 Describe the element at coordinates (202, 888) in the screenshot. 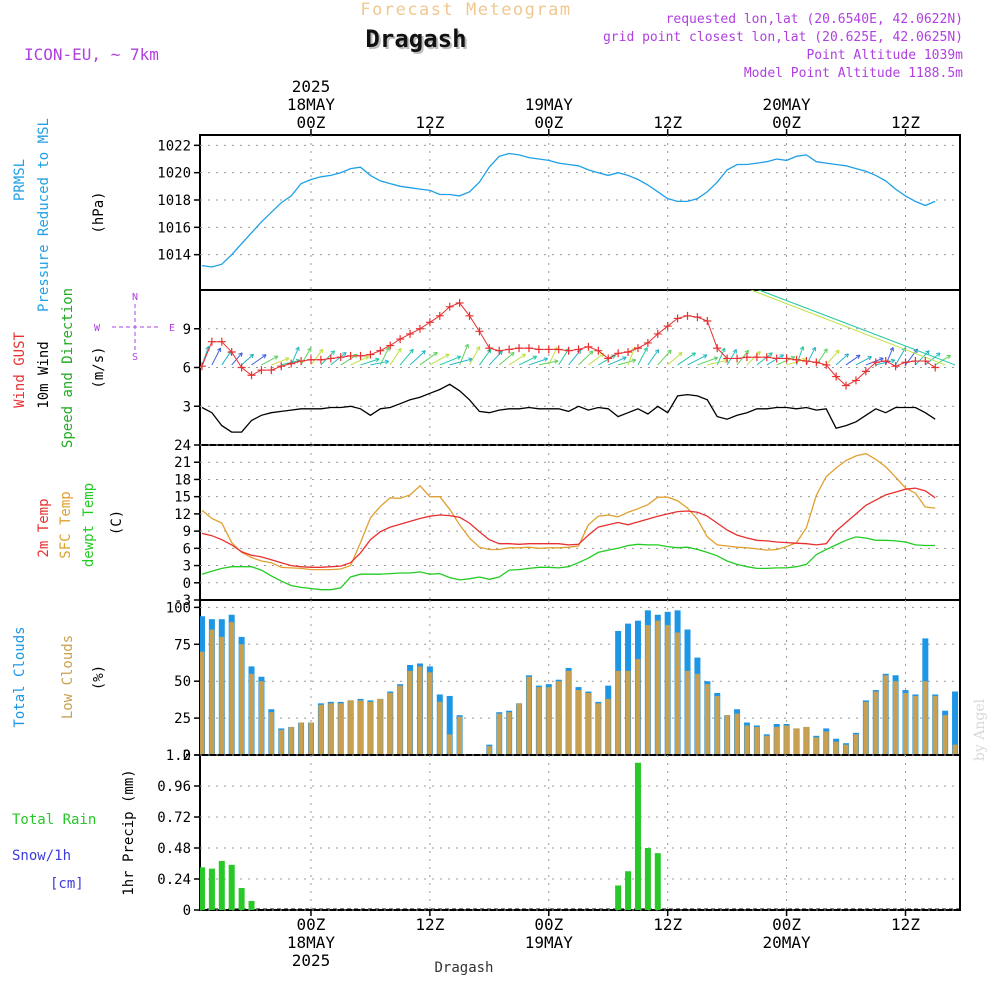

I see `rain-bar` at that location.